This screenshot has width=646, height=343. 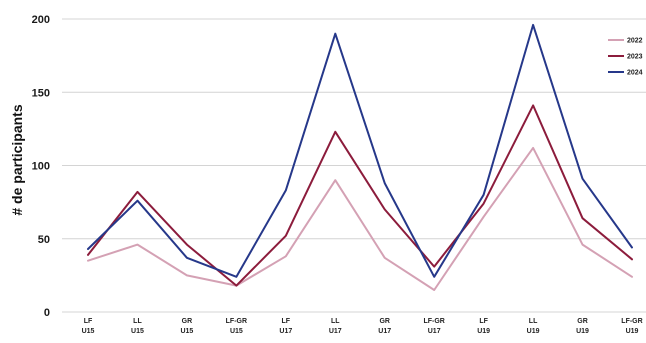 What do you see at coordinates (631, 326) in the screenshot?
I see `x-tick-label: LF-GR U19` at bounding box center [631, 326].